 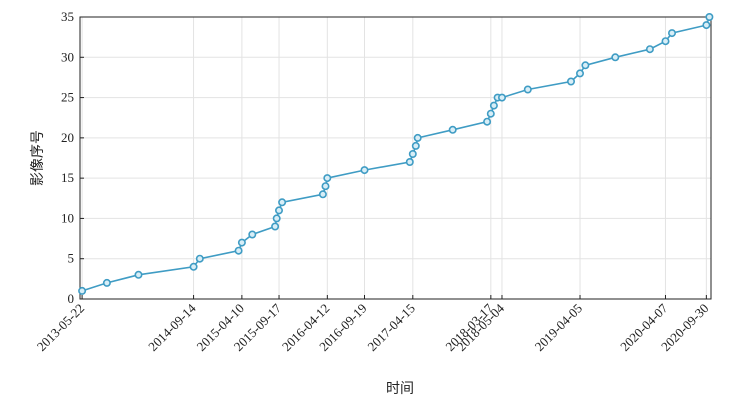 I want to click on x-tick-label: 2017-04-15, so click(x=391, y=328).